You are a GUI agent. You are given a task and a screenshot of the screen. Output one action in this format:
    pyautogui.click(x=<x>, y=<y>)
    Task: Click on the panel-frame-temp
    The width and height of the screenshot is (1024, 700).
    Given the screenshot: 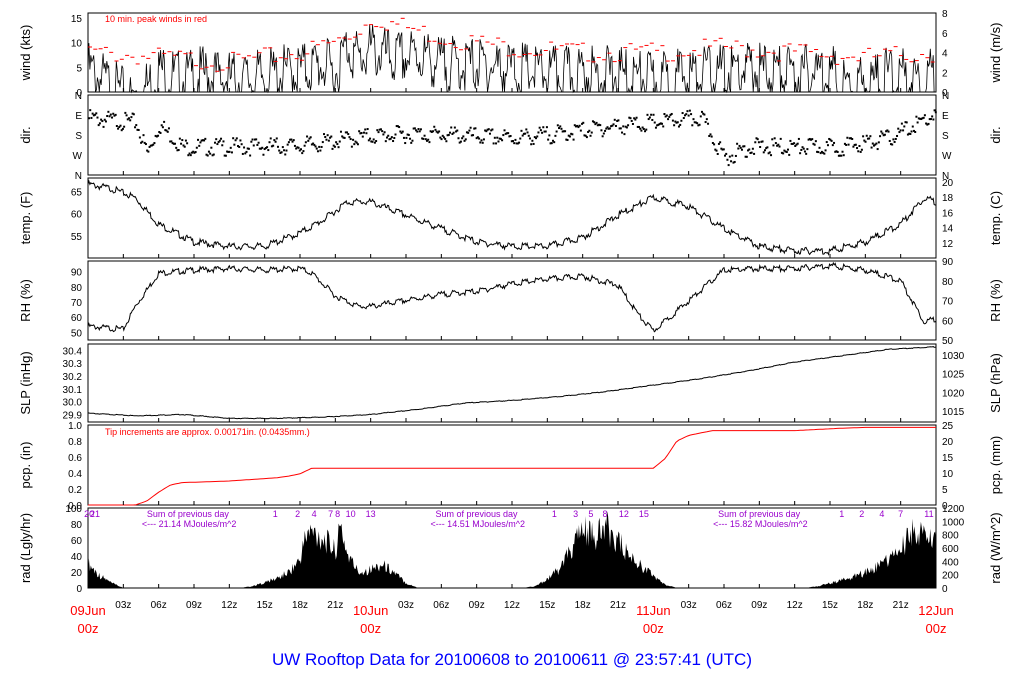 What is the action you would take?
    pyautogui.click(x=512, y=218)
    